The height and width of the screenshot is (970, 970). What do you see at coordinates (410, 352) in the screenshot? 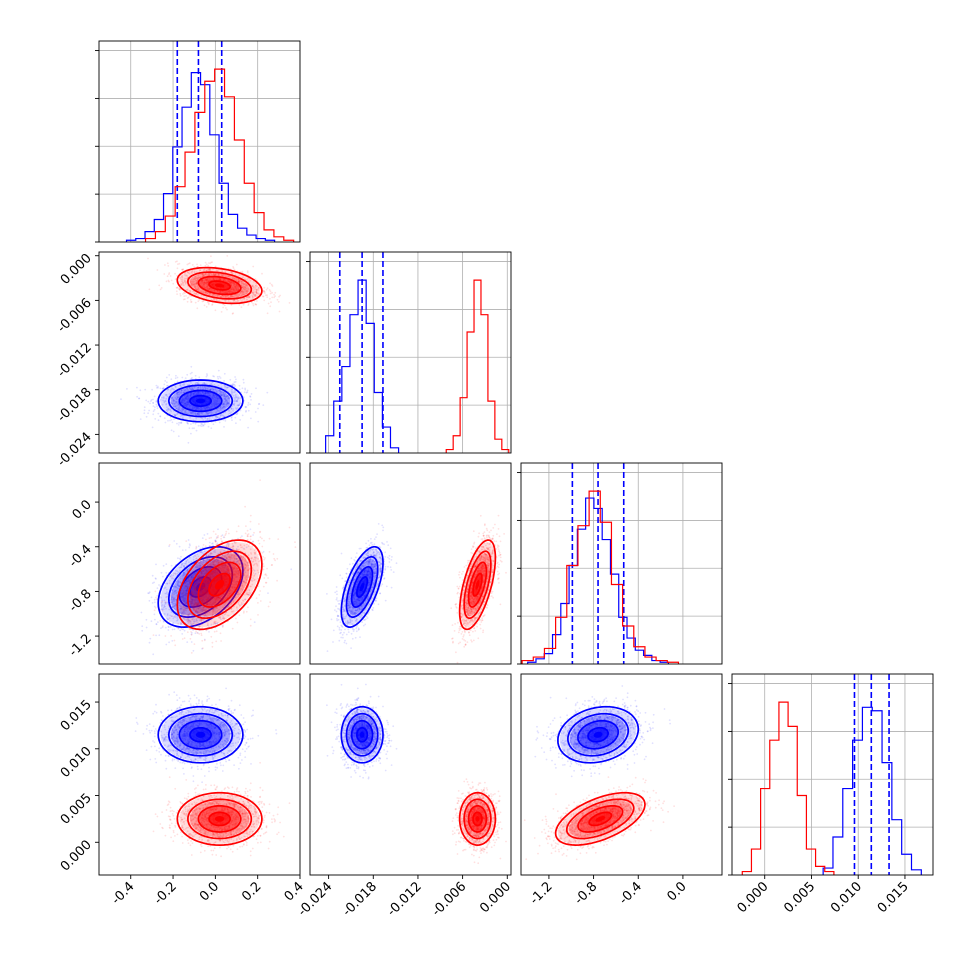
I see `panel-body` at bounding box center [410, 352].